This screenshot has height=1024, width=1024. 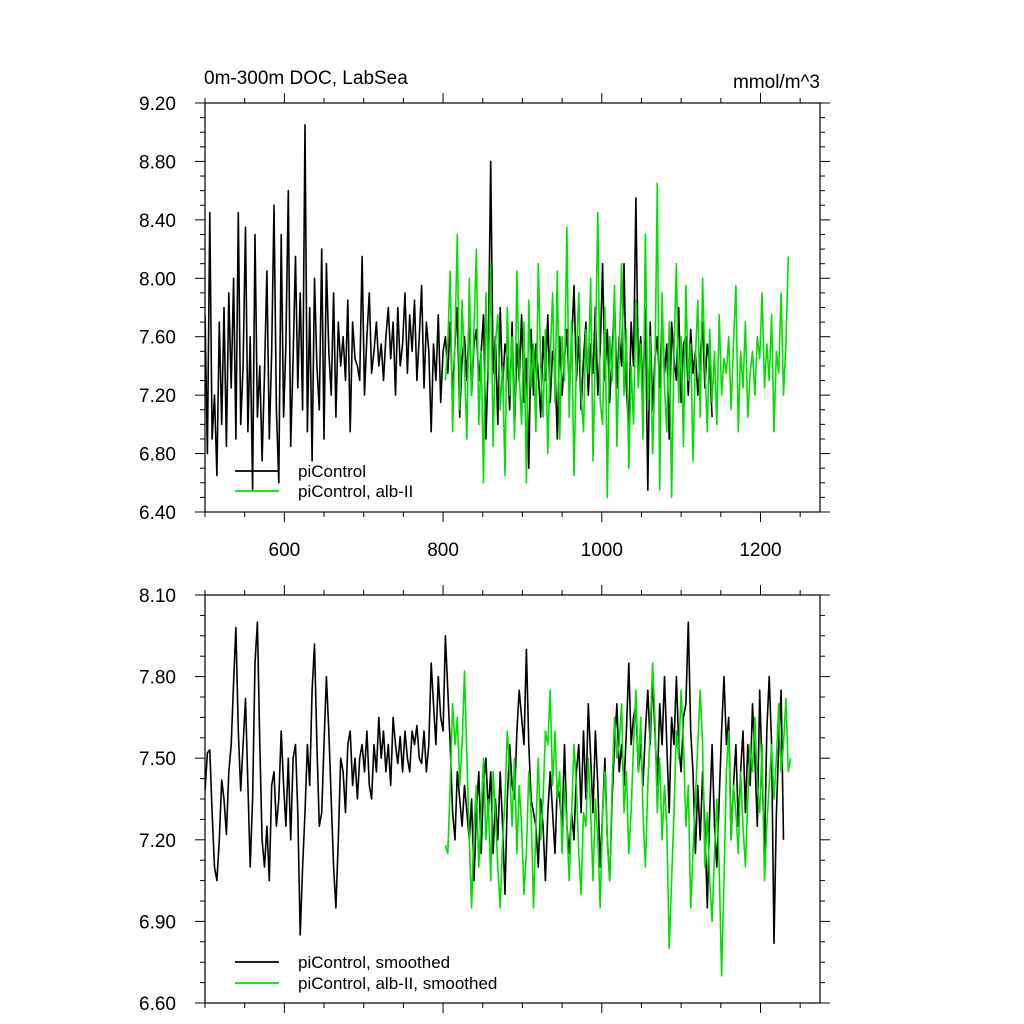 I want to click on legend-label: piControl, alb-II, smoothed, so click(x=397, y=983).